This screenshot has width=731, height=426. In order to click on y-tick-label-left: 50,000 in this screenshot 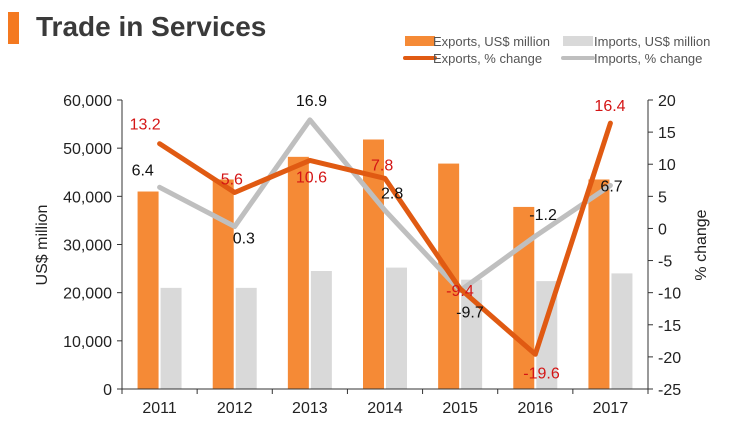, I will do `click(87, 149)`.